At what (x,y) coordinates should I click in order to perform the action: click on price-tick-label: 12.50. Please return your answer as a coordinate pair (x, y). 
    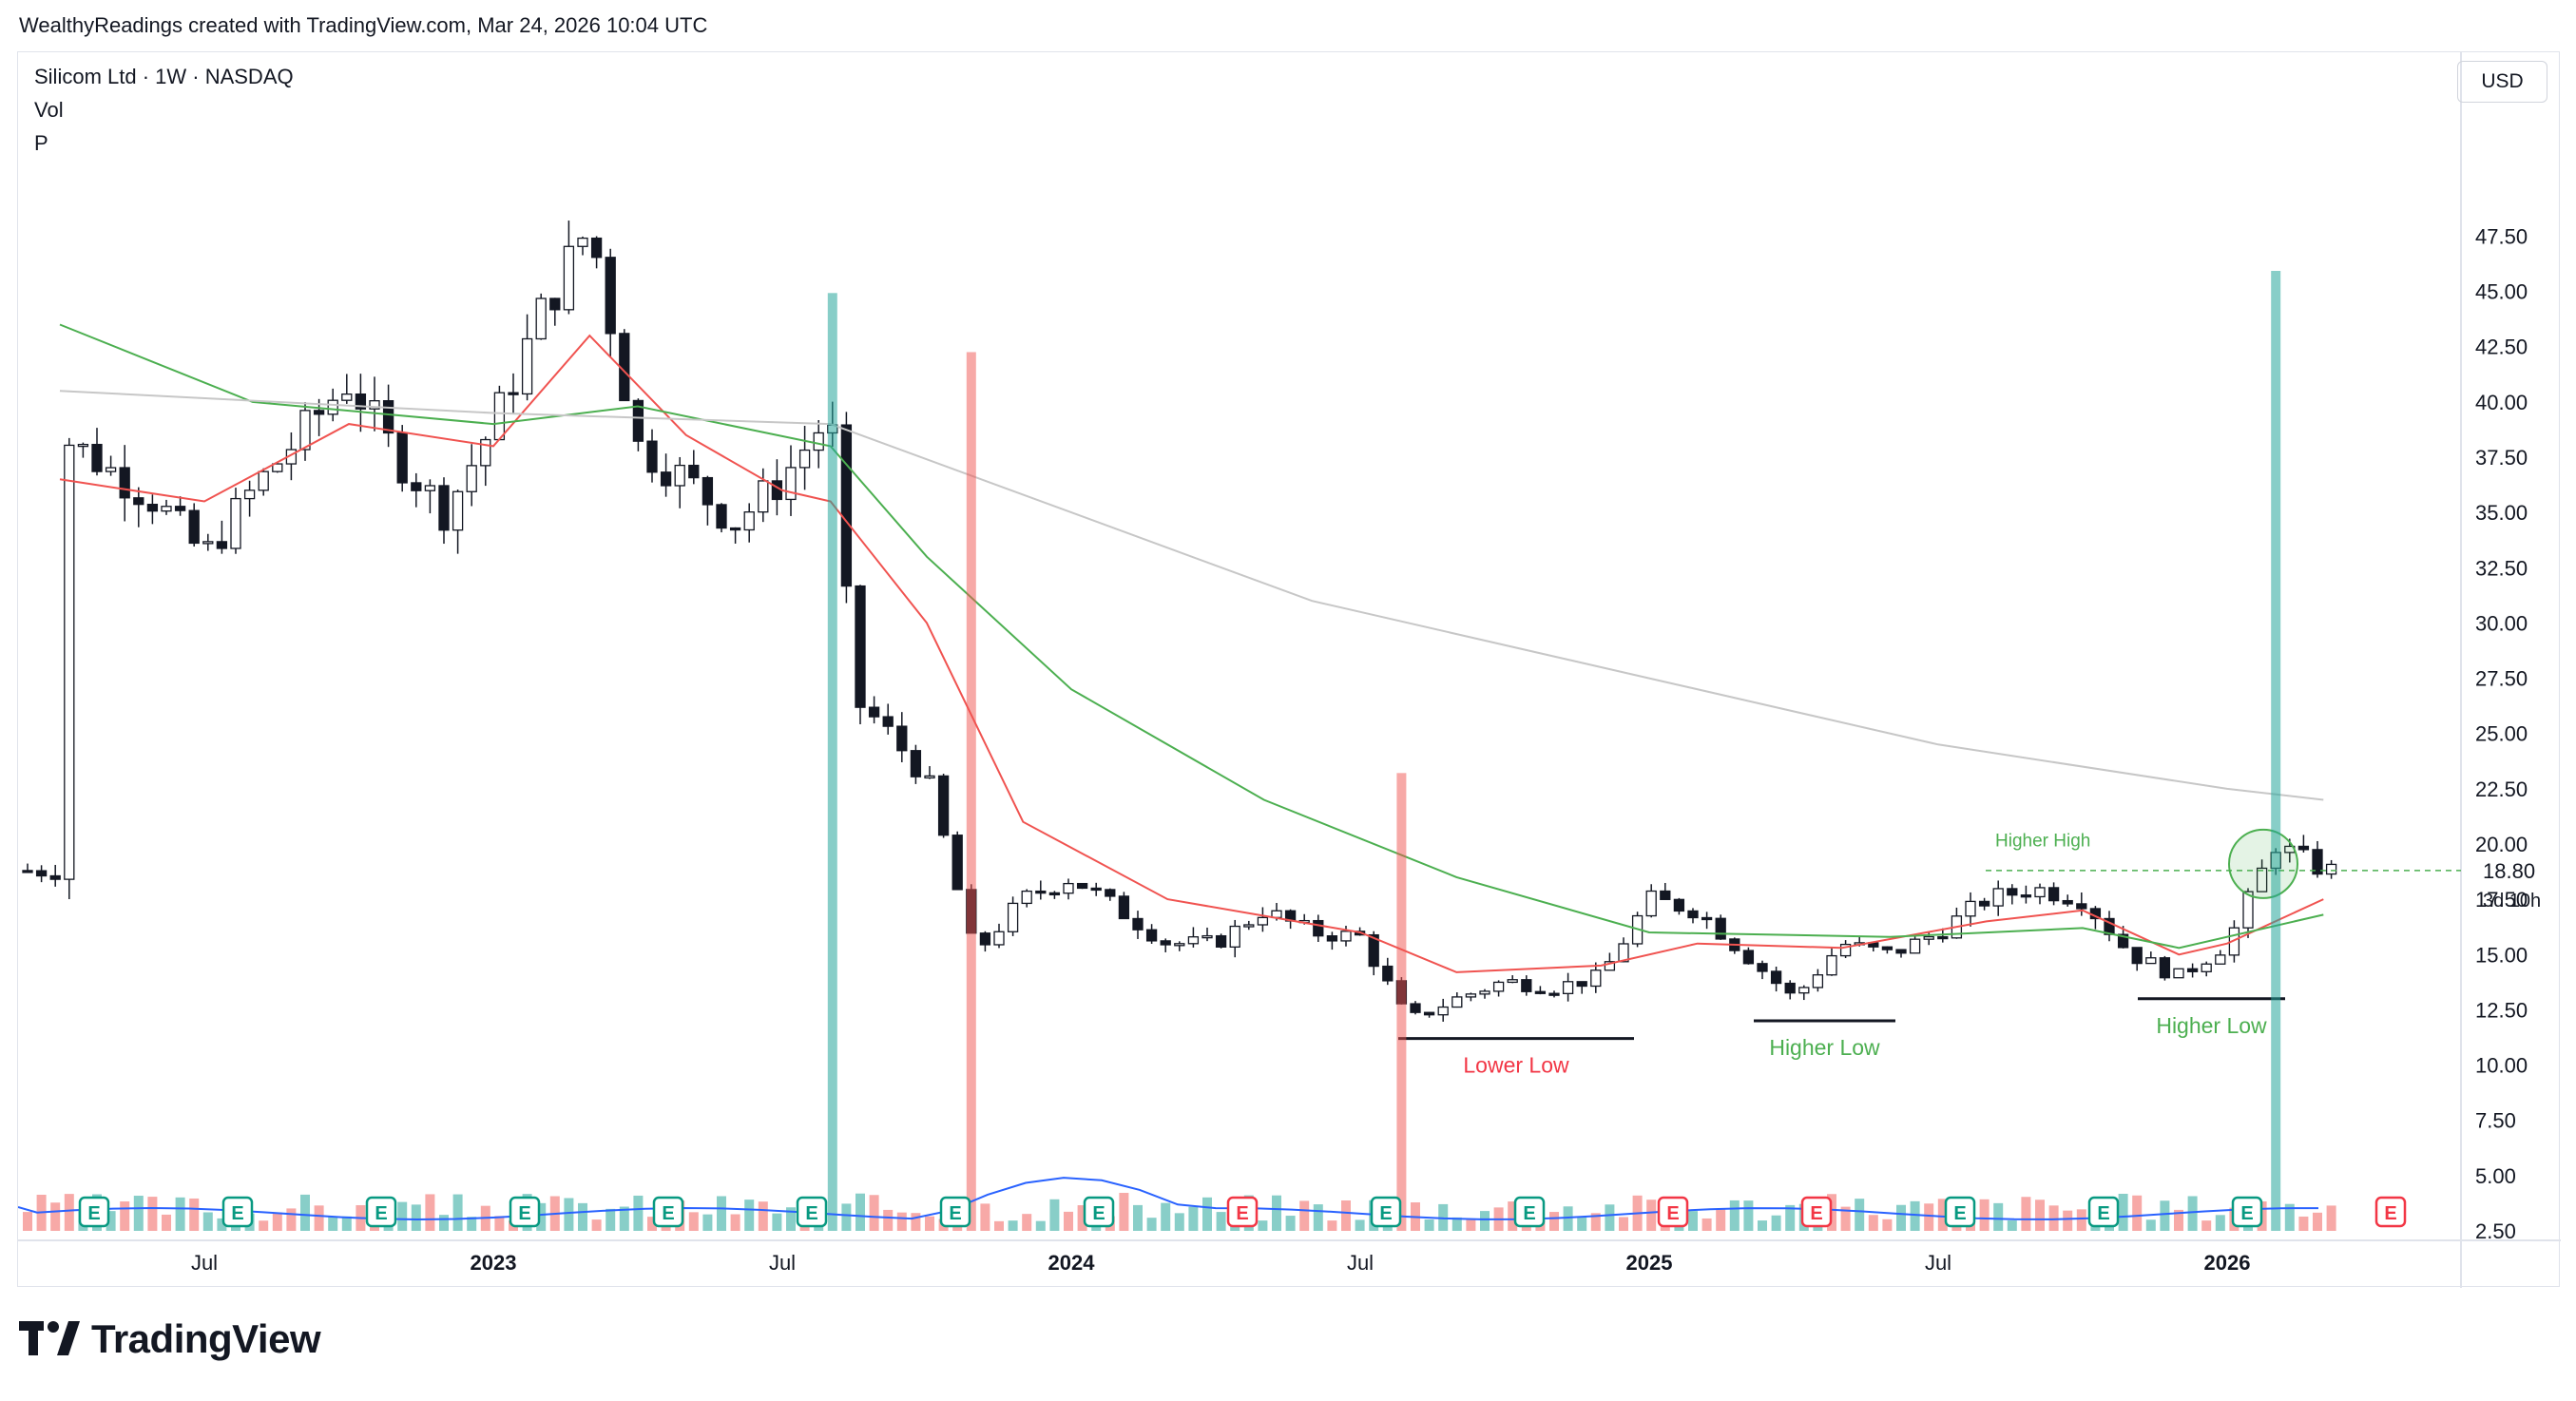
    Looking at the image, I should click on (2501, 1010).